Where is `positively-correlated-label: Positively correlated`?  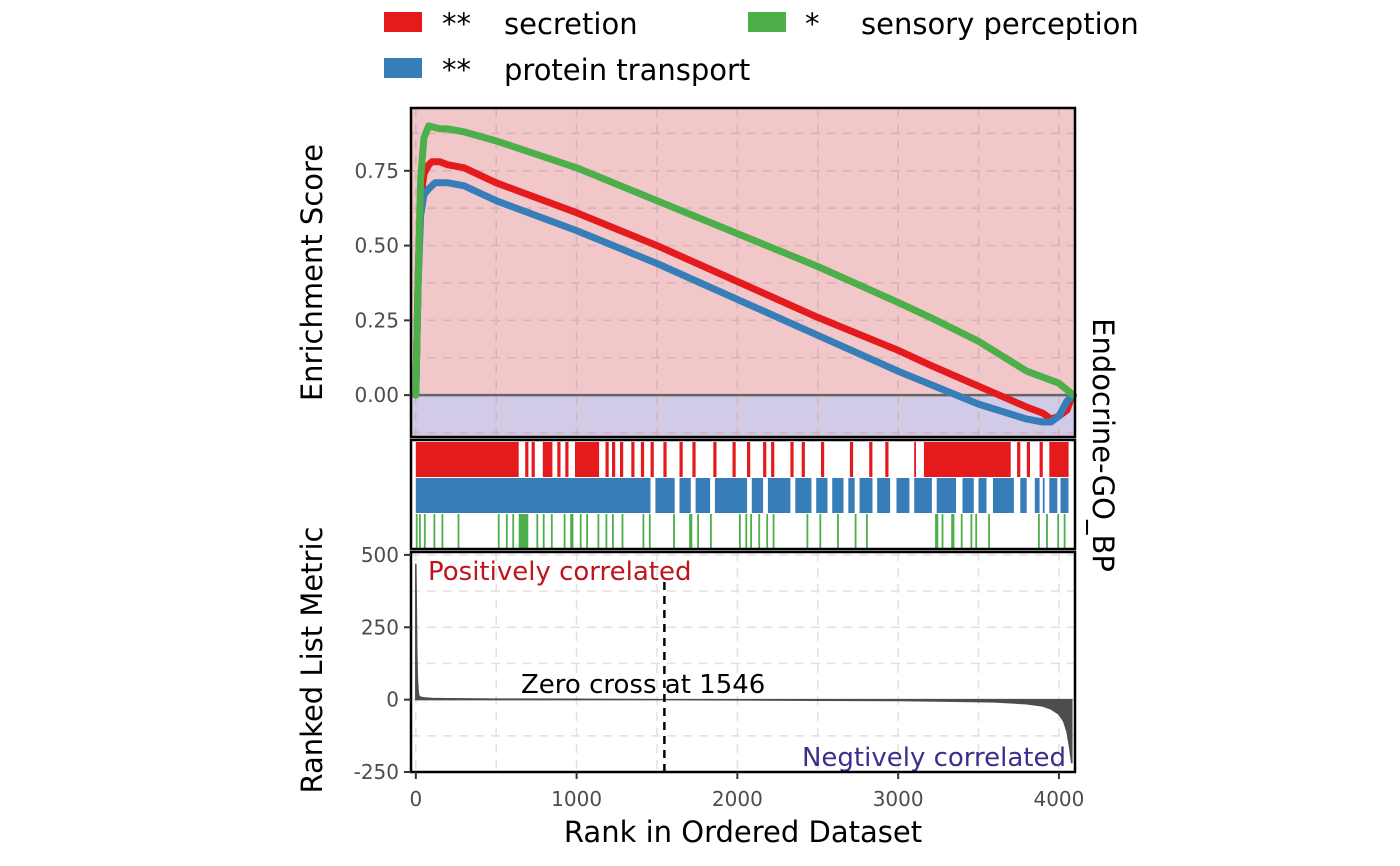
positively-correlated-label: Positively correlated is located at coordinates (560, 572).